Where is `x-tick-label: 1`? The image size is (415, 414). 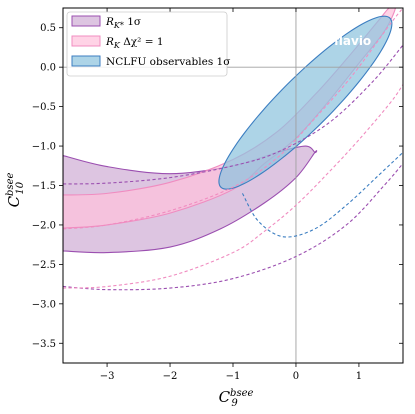 x-tick-label: 1 is located at coordinates (359, 376).